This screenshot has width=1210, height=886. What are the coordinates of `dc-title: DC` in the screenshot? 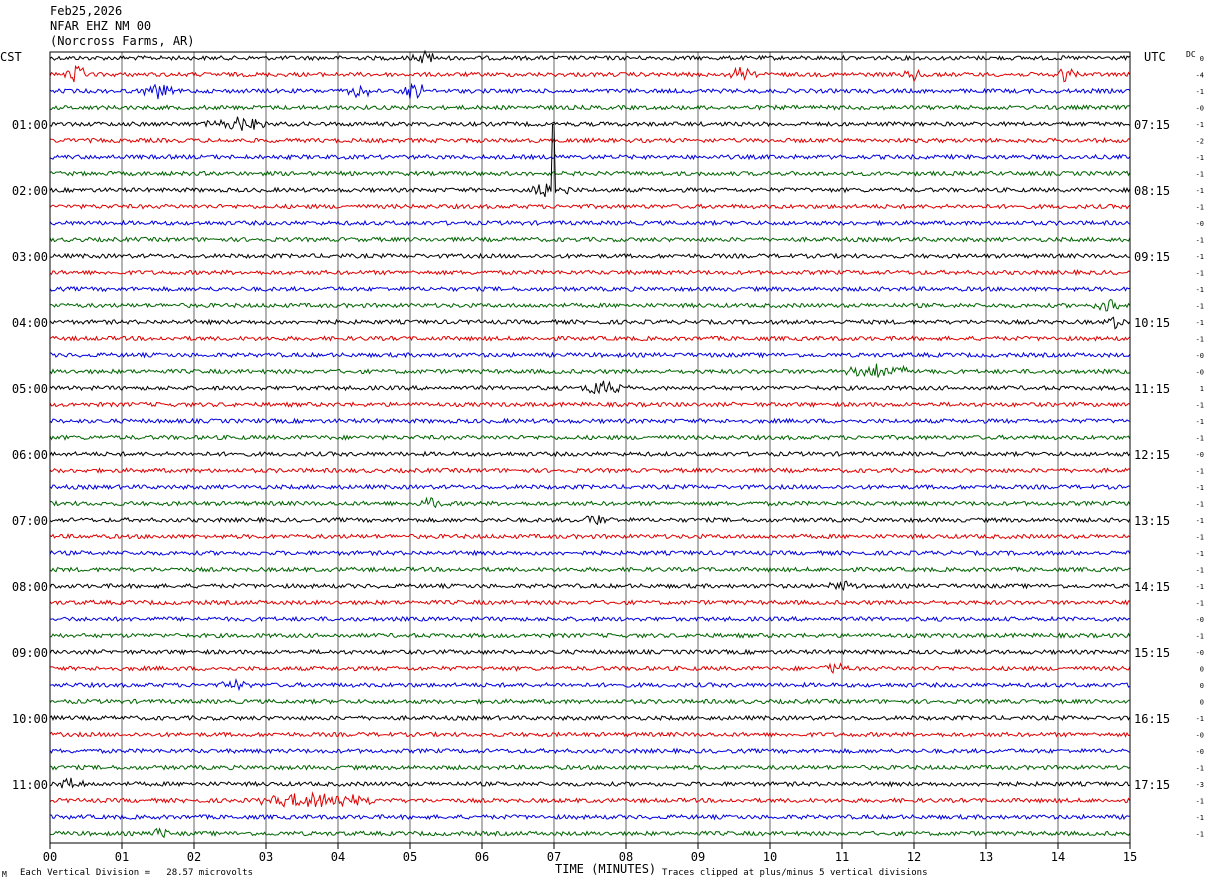 It's located at (1191, 54).